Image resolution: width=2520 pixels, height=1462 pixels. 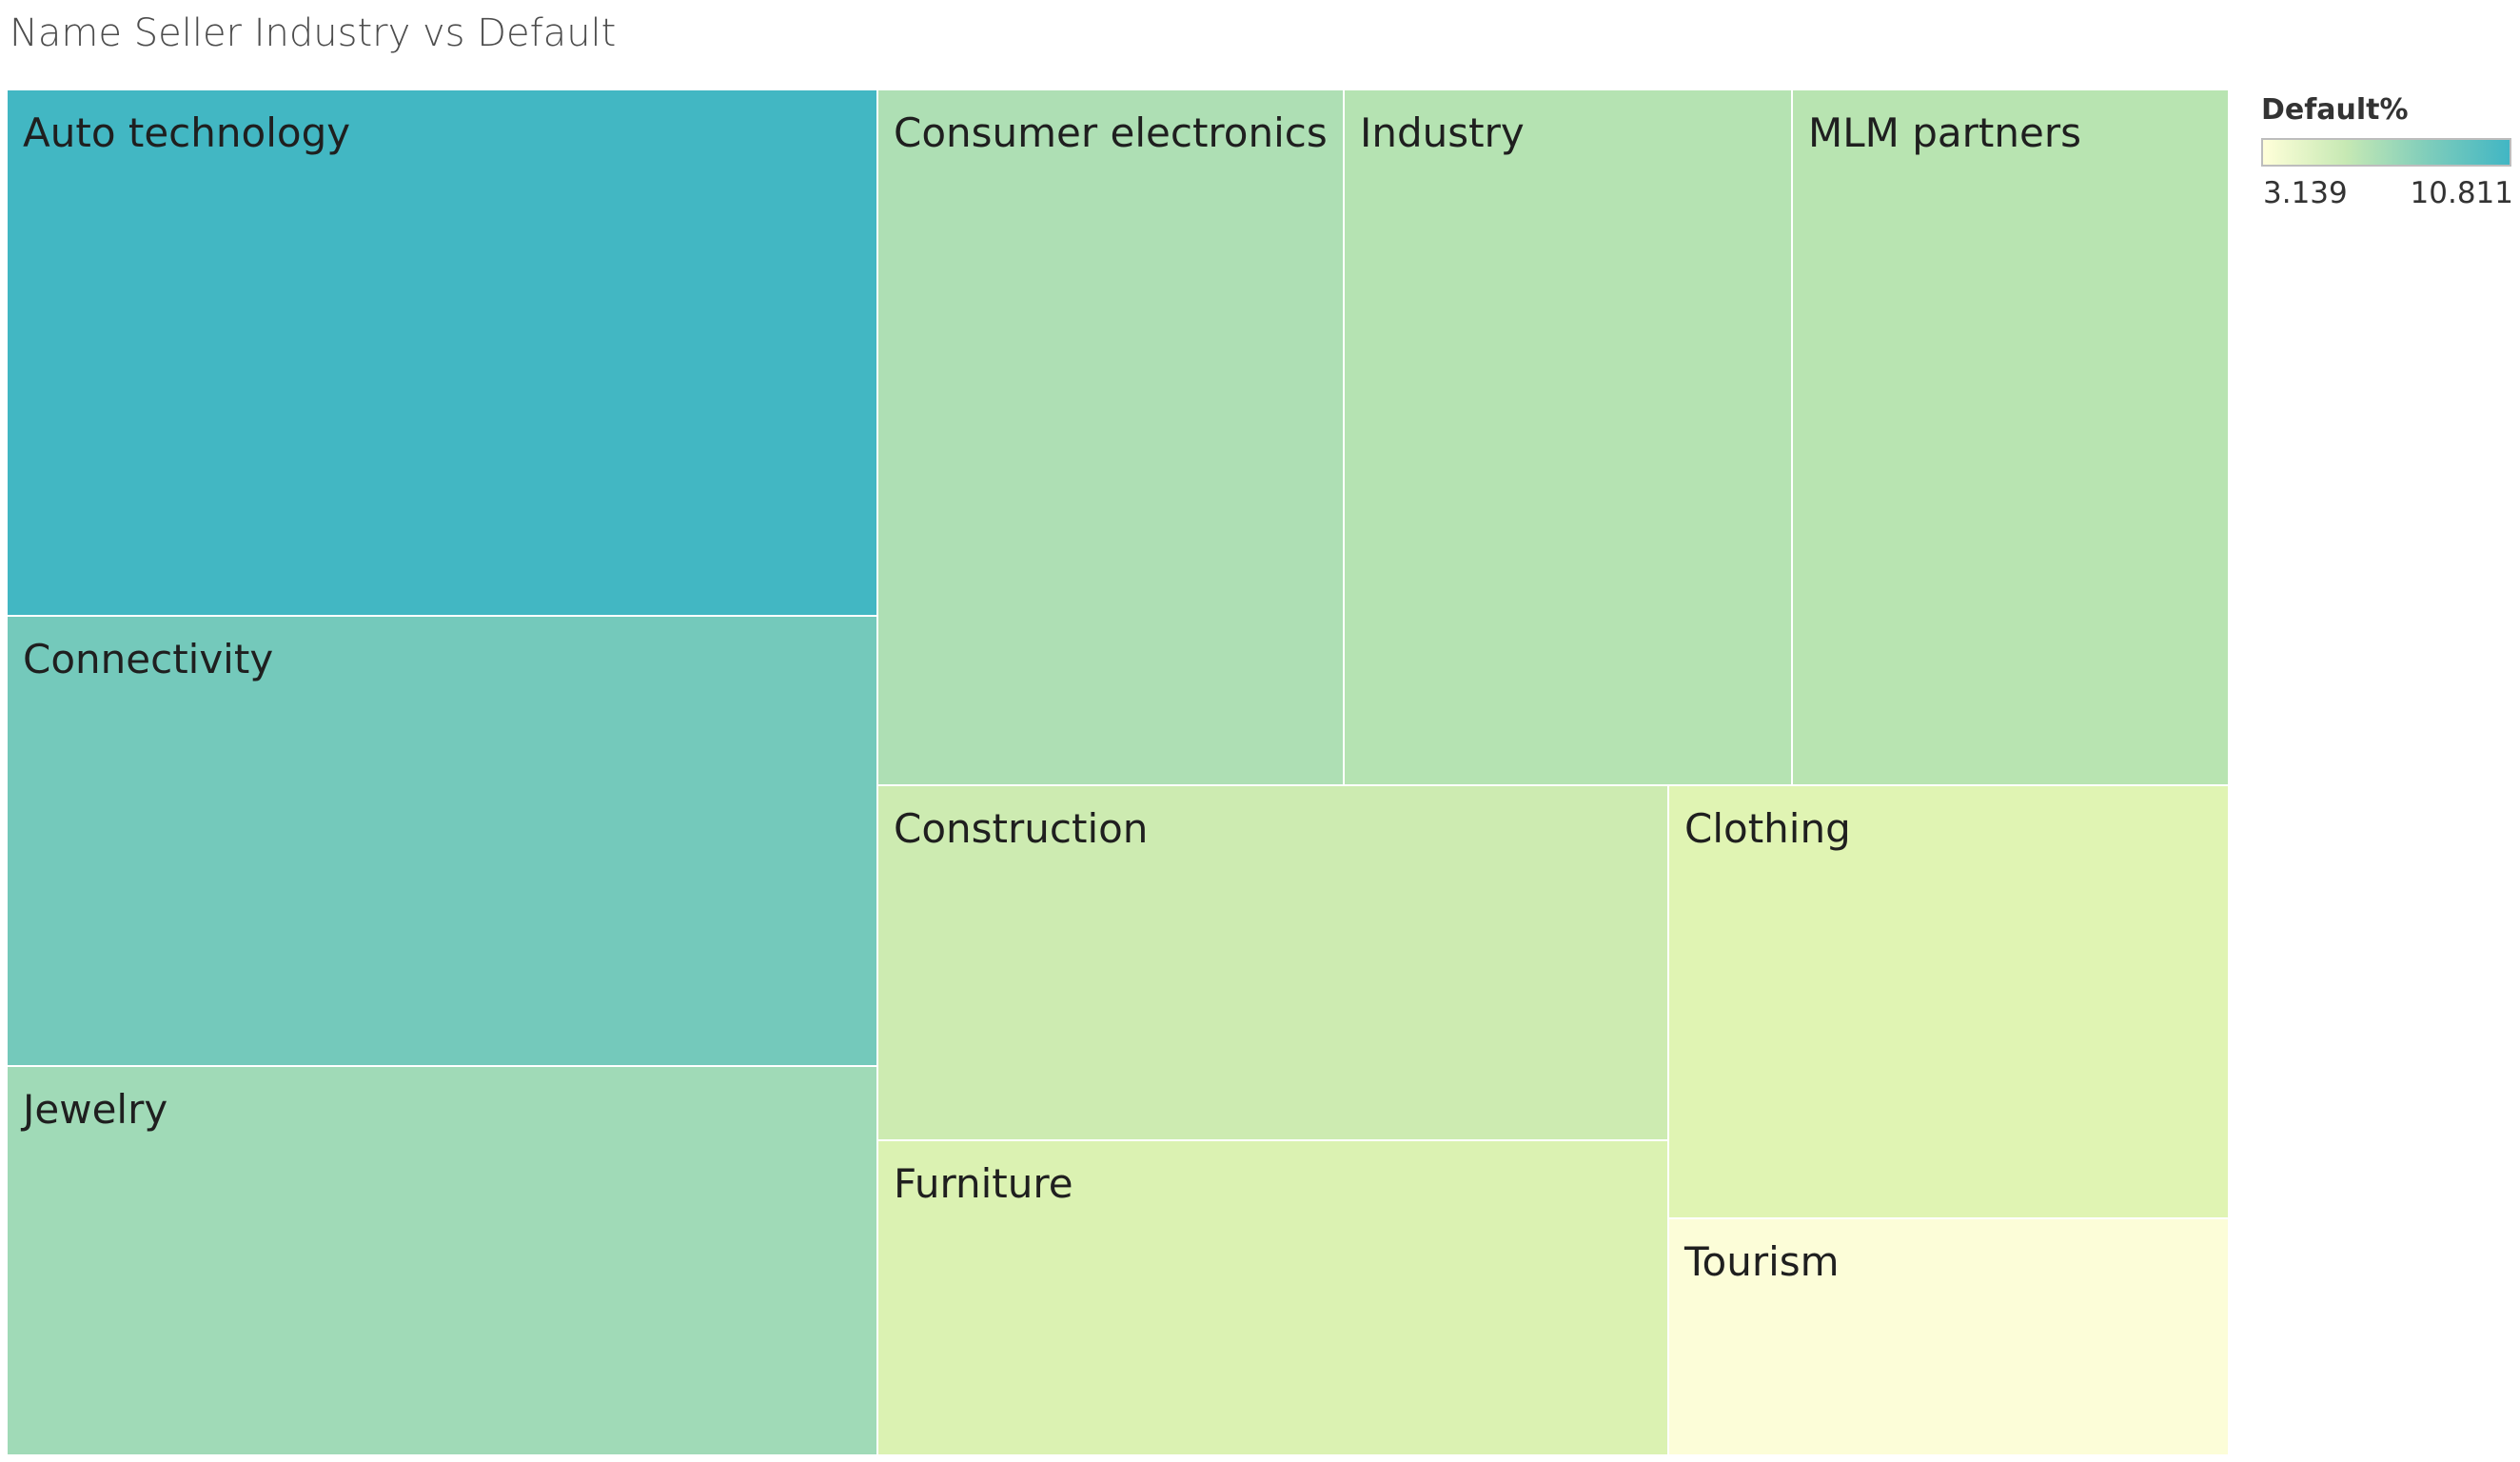 I want to click on tile-mlm-partners: MLM partners, so click(x=2012, y=438).